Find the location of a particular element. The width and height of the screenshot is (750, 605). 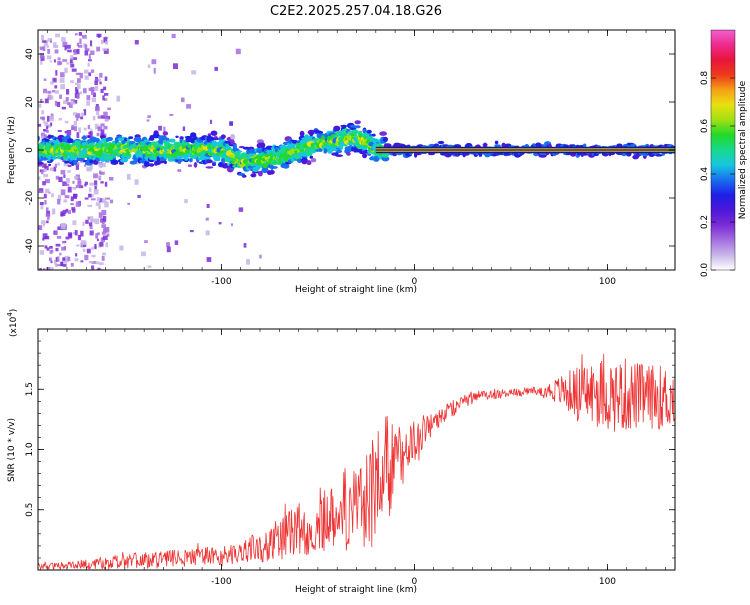

snr-x-tick-label: -100 is located at coordinates (221, 582).